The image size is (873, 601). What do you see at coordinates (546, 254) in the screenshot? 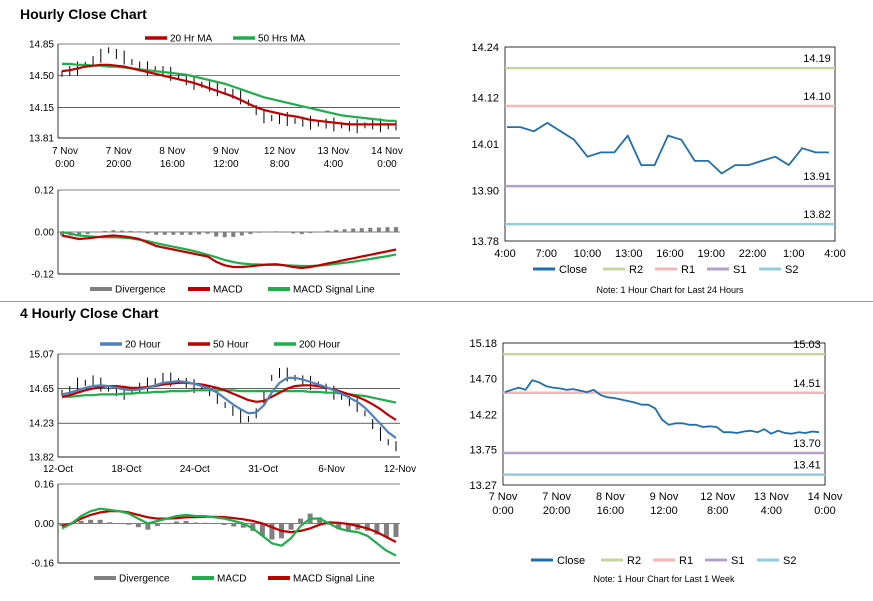
I see `hourly_levels-x-tick-label: 7:00` at bounding box center [546, 254].